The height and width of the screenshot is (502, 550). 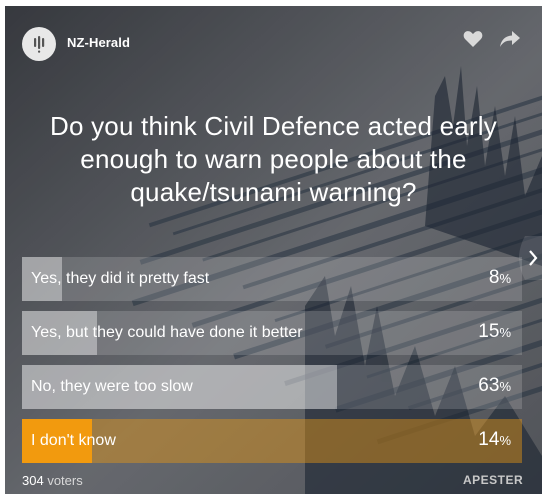 I want to click on answer-label: Yes, they did it pretty fast, so click(x=120, y=278).